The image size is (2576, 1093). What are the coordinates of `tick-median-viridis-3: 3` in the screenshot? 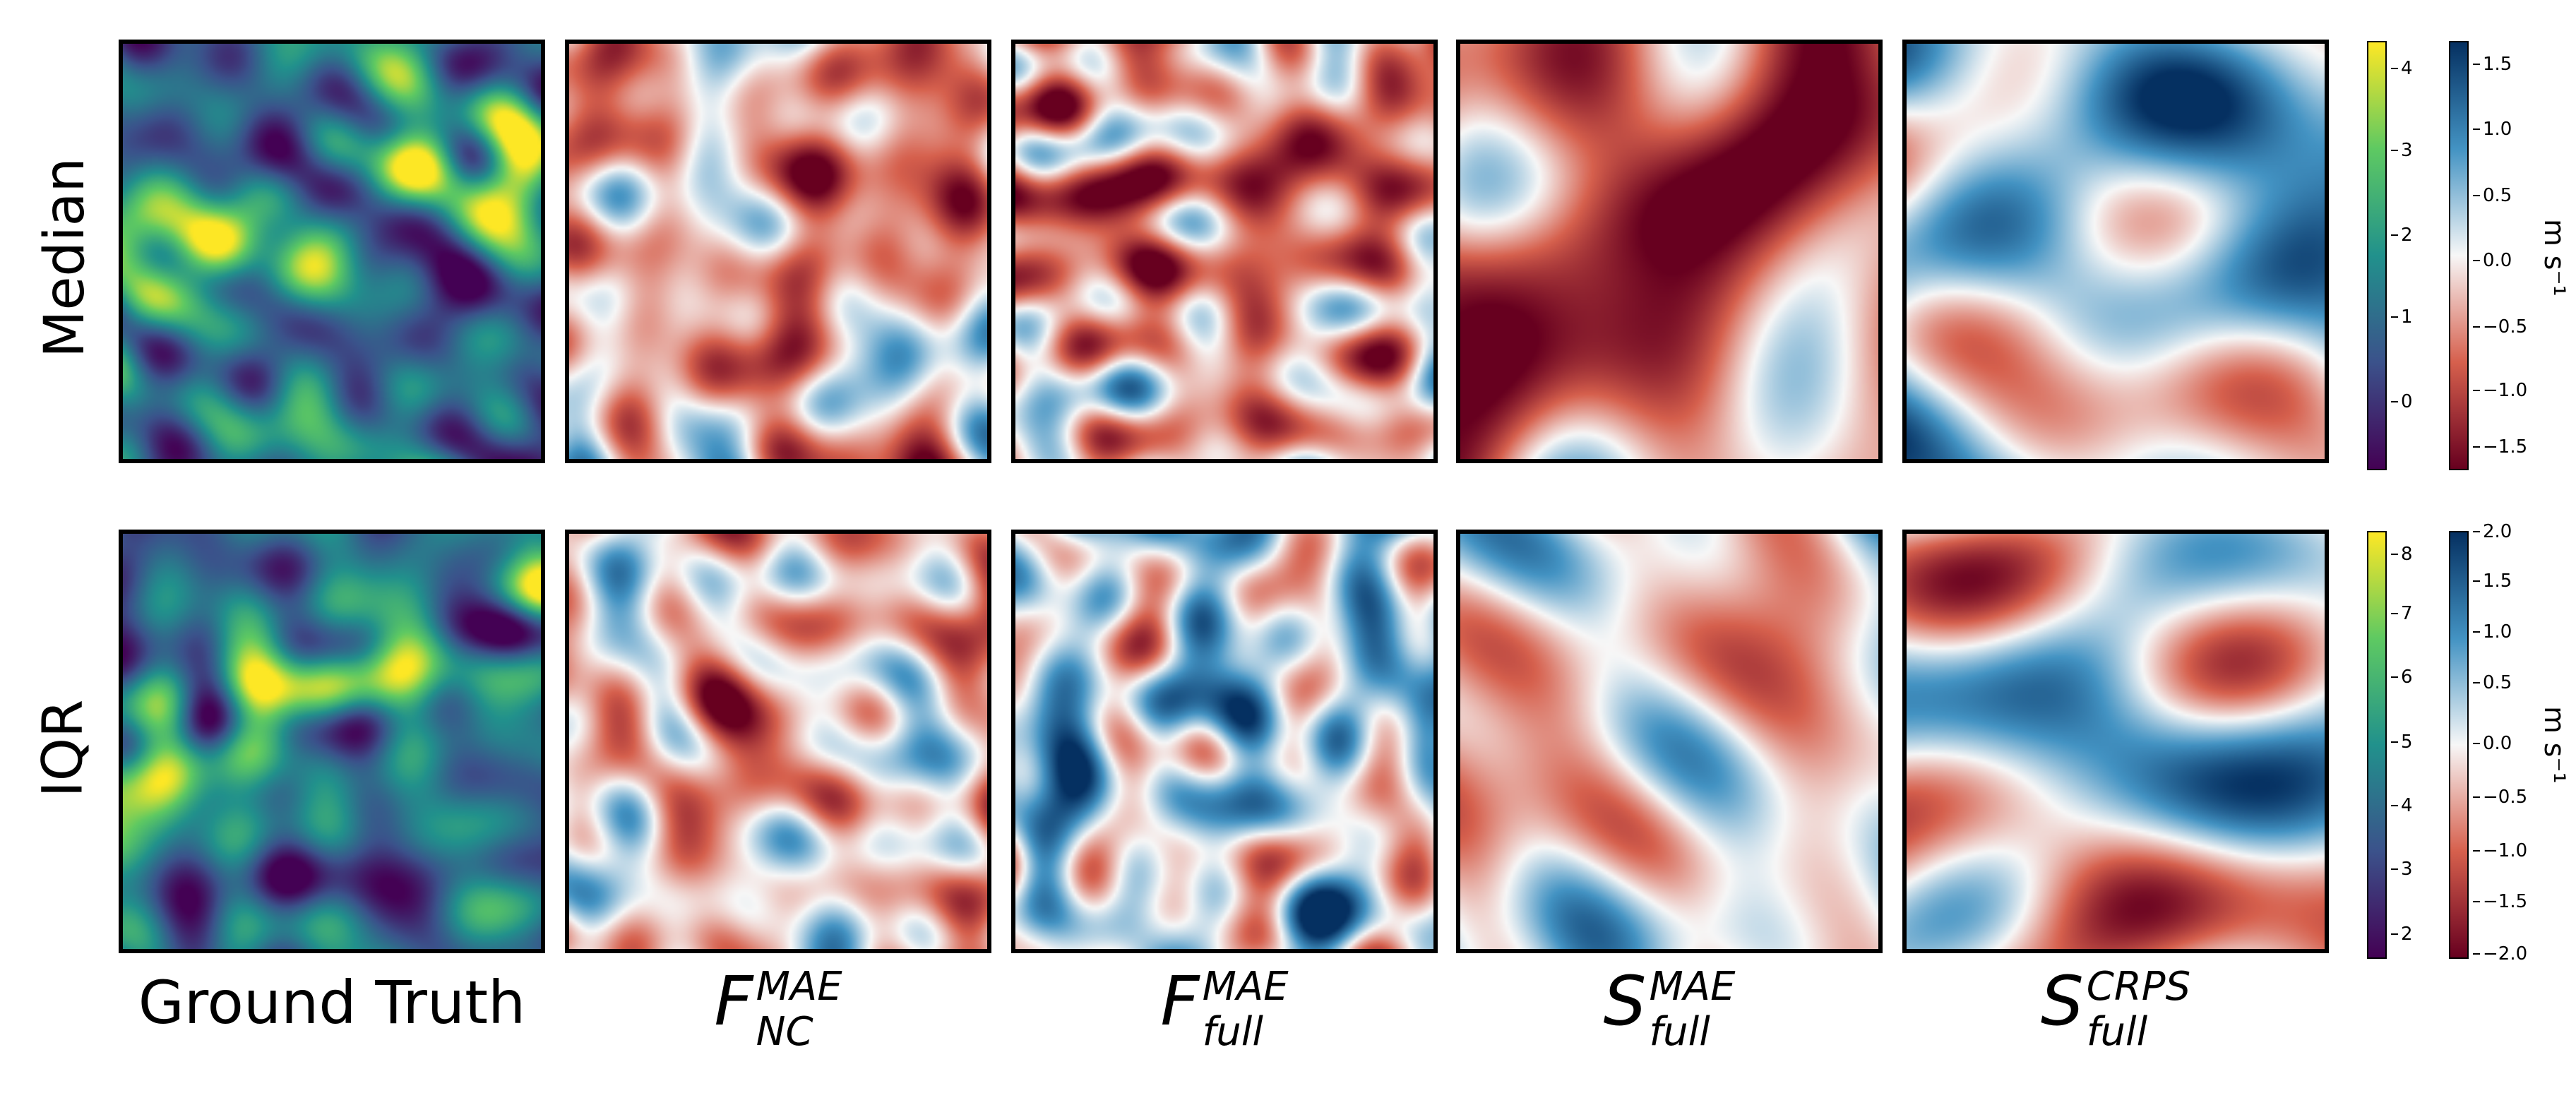 It's located at (2402, 150).